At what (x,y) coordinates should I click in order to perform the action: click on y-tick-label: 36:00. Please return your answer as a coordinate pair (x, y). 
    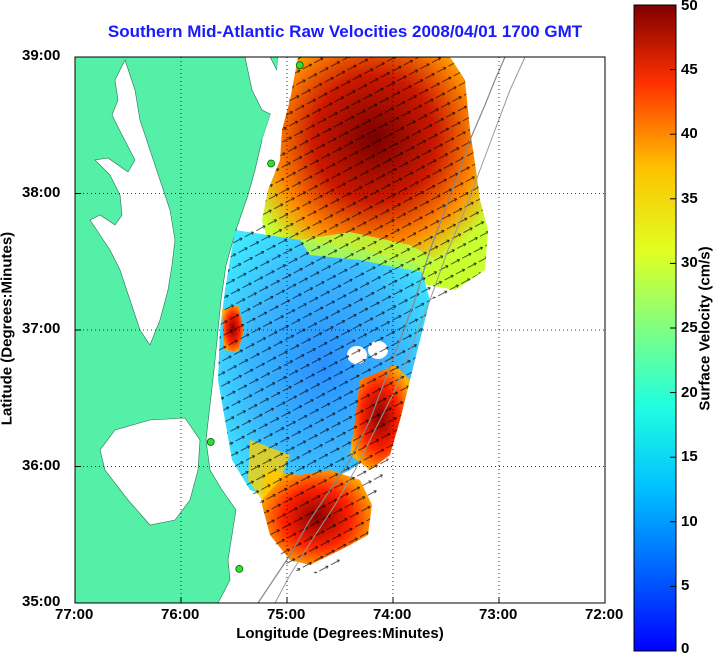
    Looking at the image, I should click on (41, 465).